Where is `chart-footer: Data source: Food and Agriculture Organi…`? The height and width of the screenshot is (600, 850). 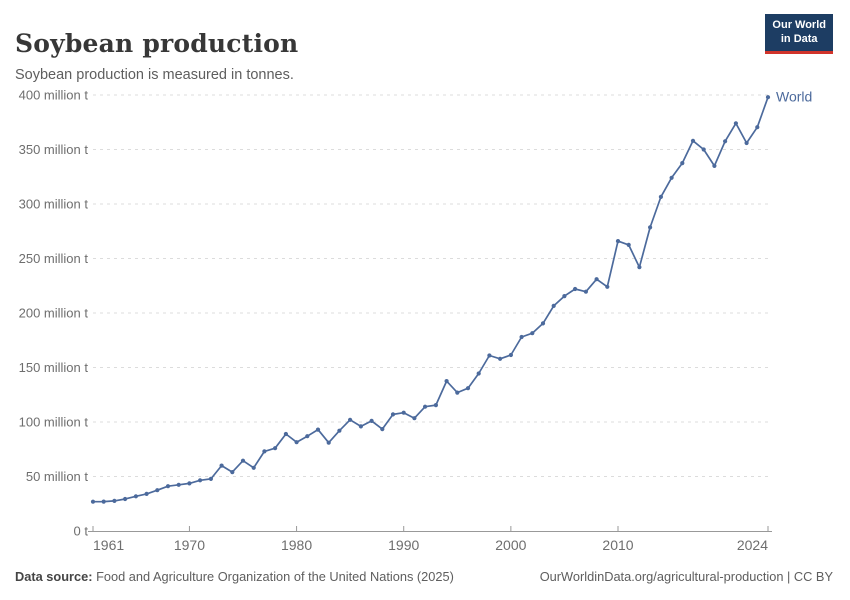 chart-footer: Data source: Food and Agriculture Organi… is located at coordinates (424, 576).